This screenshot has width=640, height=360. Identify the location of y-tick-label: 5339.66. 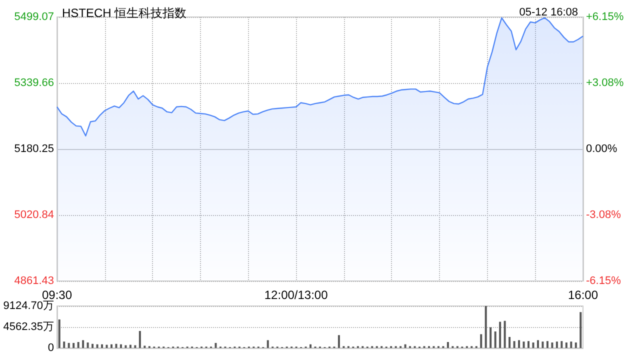
(34, 83).